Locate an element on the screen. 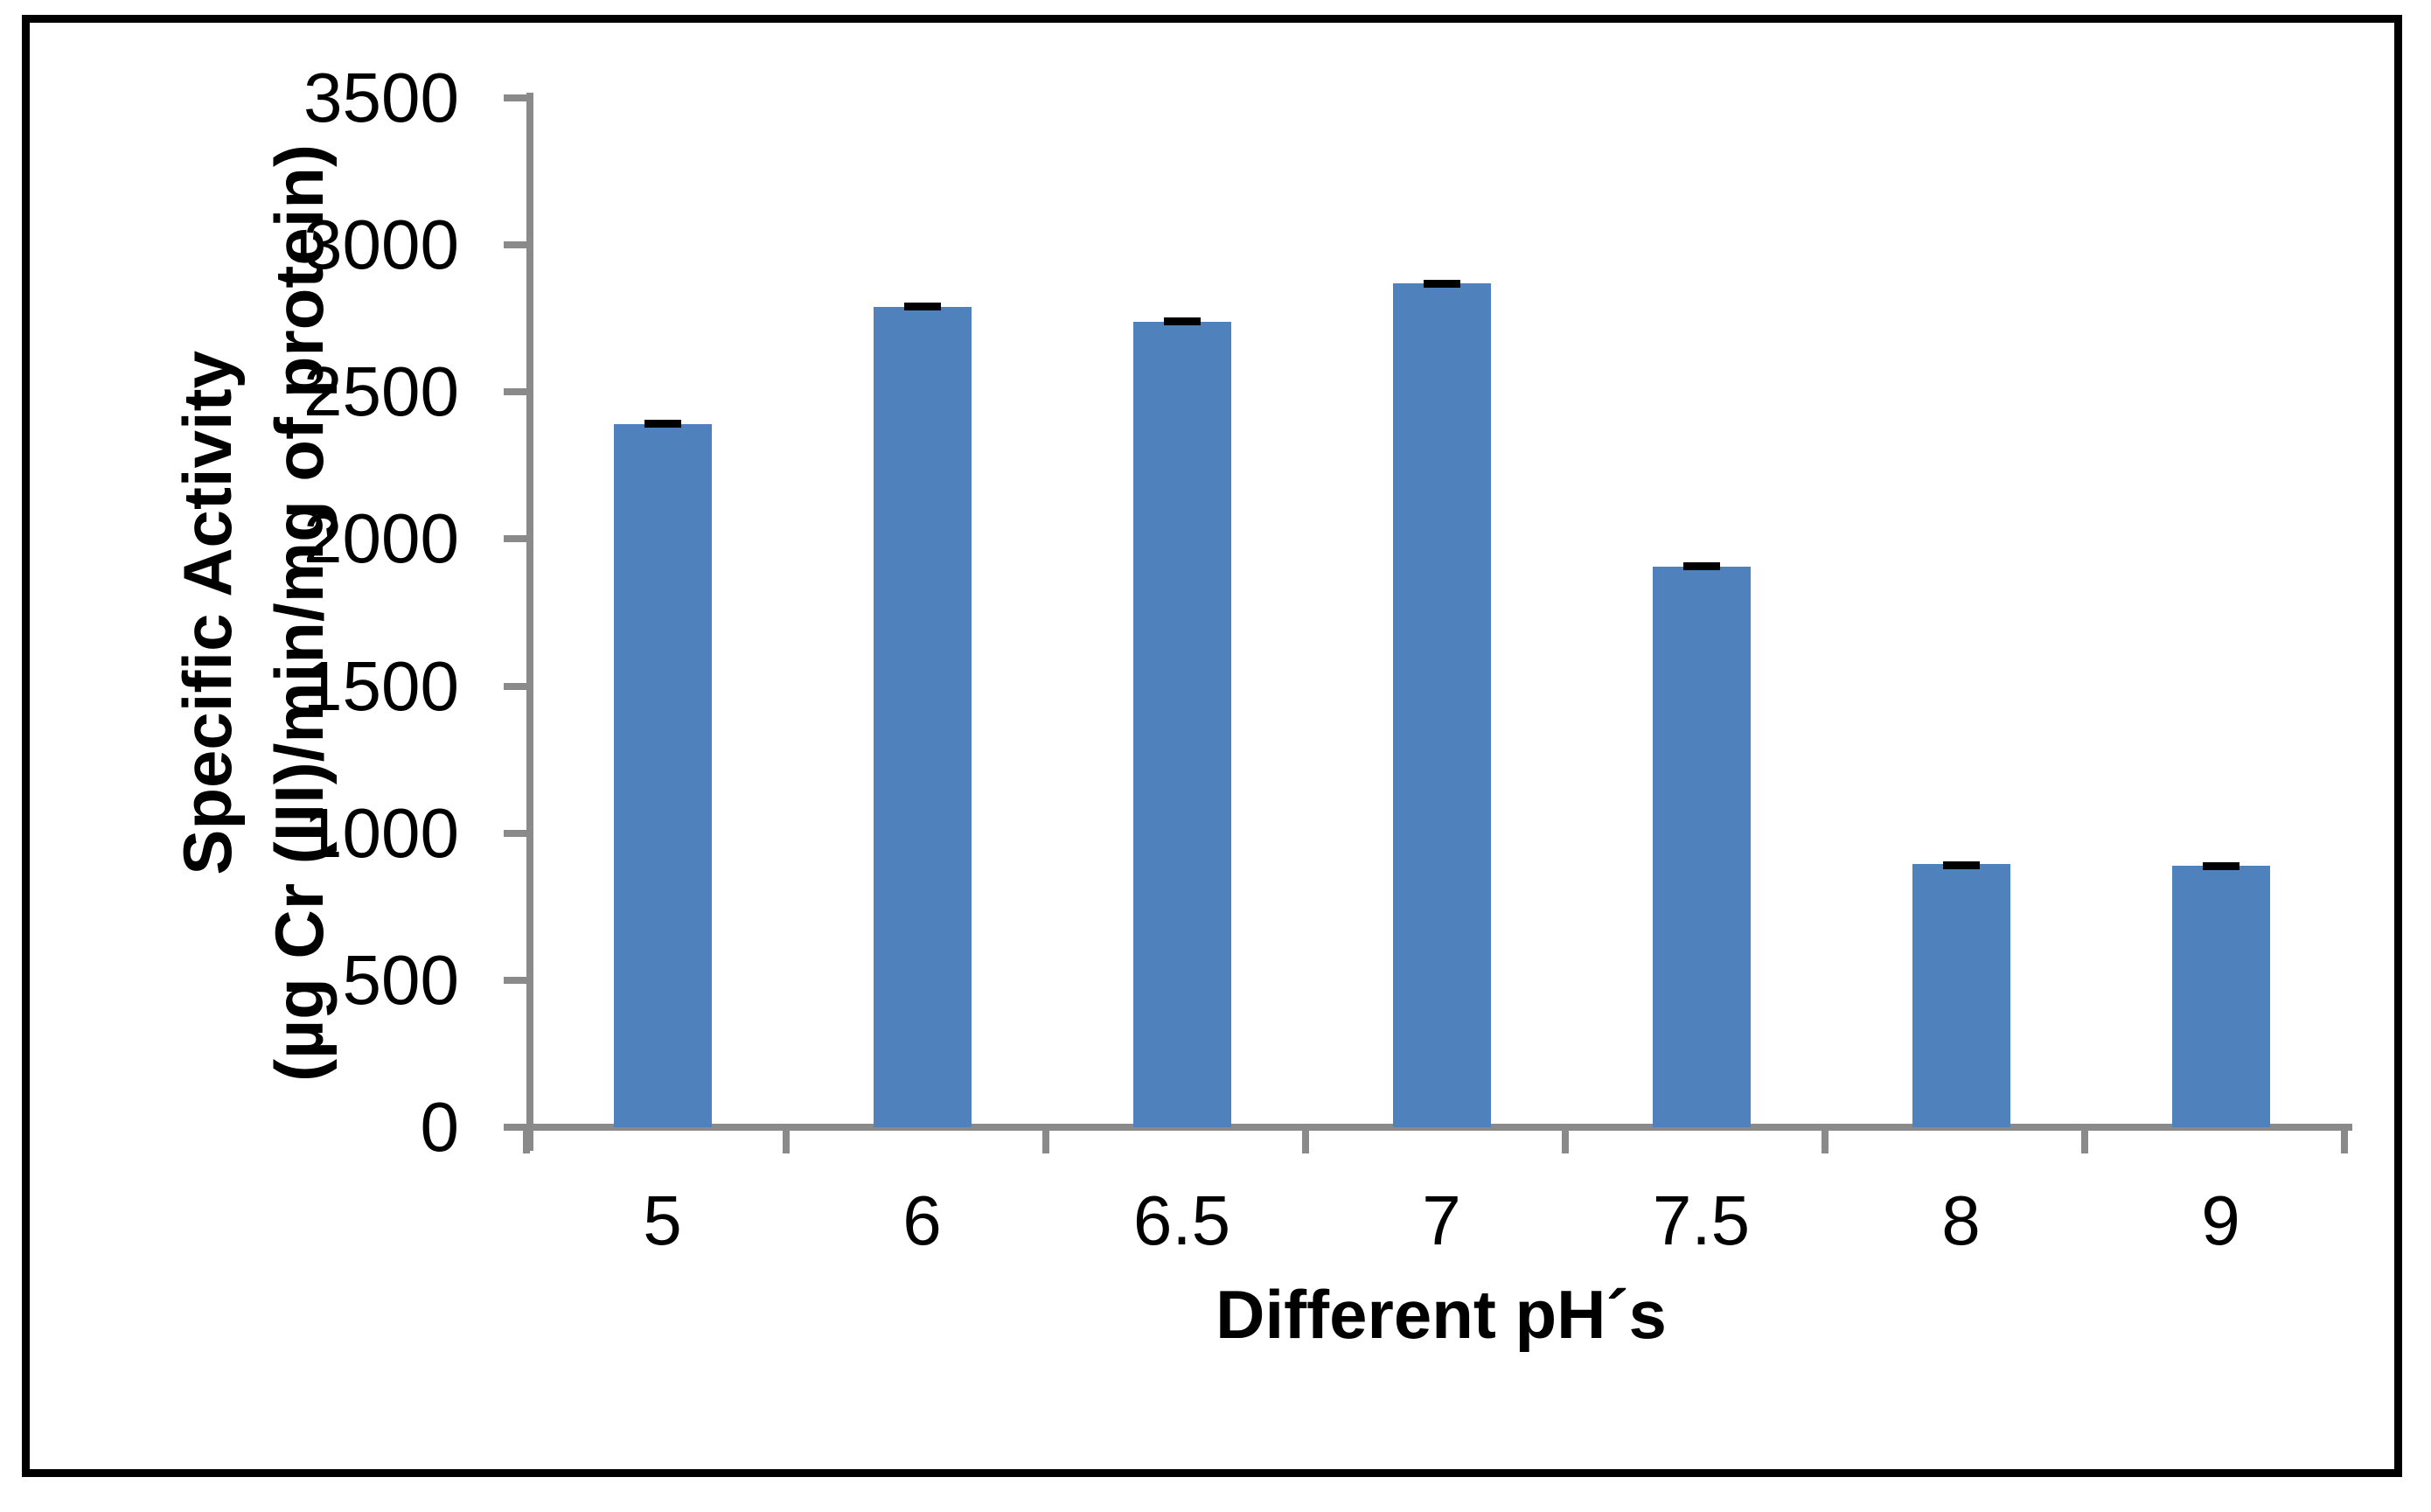 The width and height of the screenshot is (2431, 1512). x-tick-label-7.5: 7.5 is located at coordinates (1702, 1220).